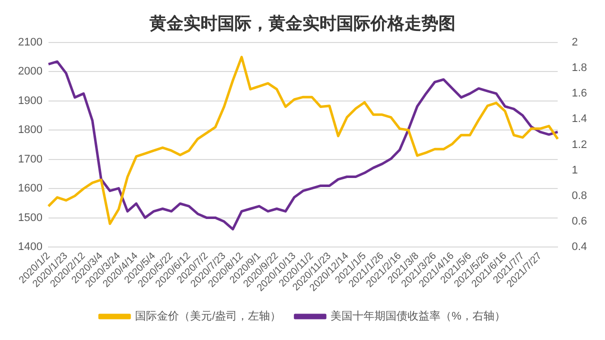 This screenshot has height=340, width=605. Describe the element at coordinates (580, 247) in the screenshot. I see `y2-tick-label: 0.4` at that location.